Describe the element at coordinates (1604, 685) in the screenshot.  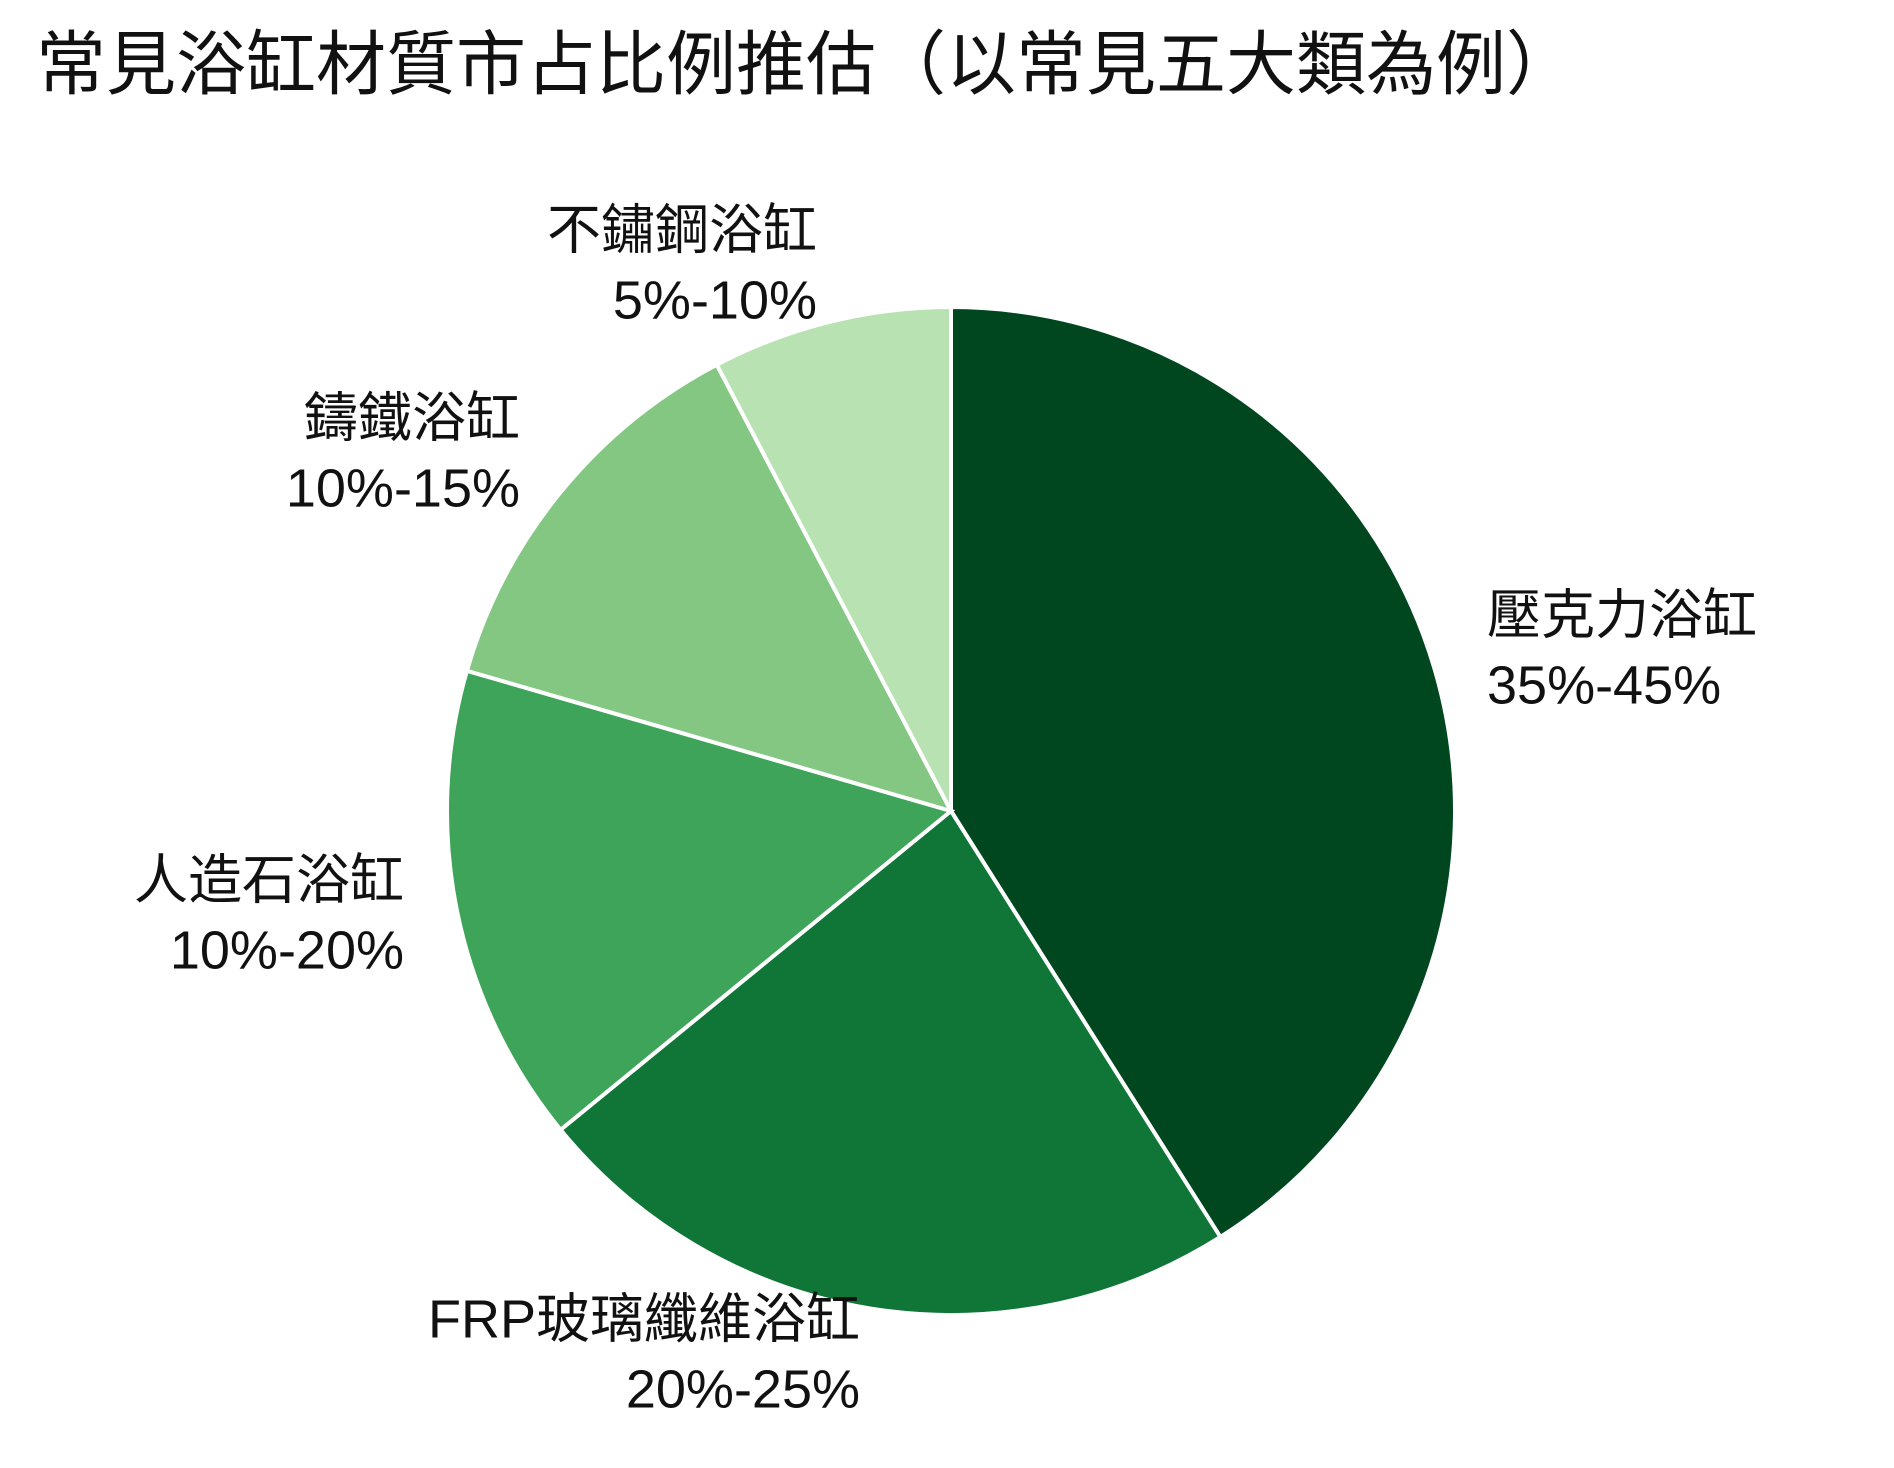
I see `value-label: 35%-45%` at that location.